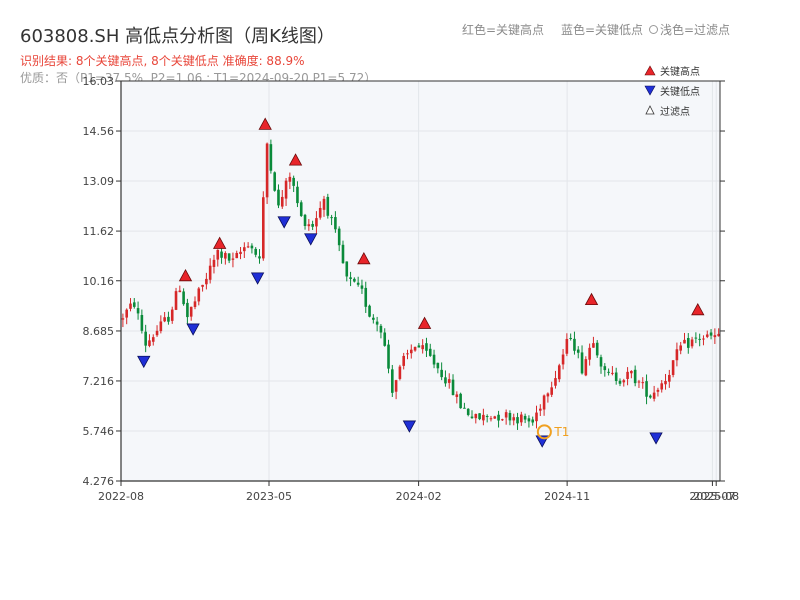 The image size is (800, 600). Describe the element at coordinates (503, 30) in the screenshot. I see `legend-key-high-text: 红色=关键高点` at that location.